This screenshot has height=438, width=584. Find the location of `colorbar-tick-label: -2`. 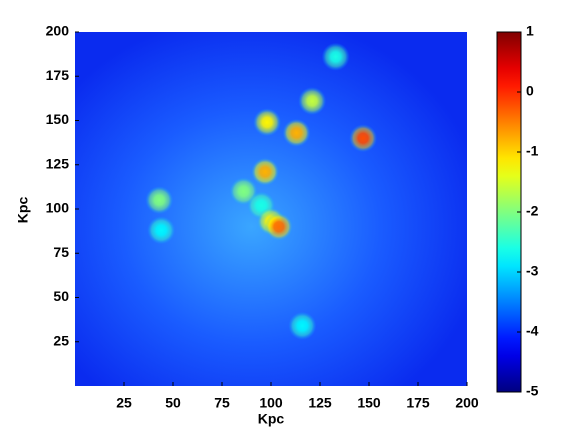

colorbar-tick-label: -2 is located at coordinates (532, 211).